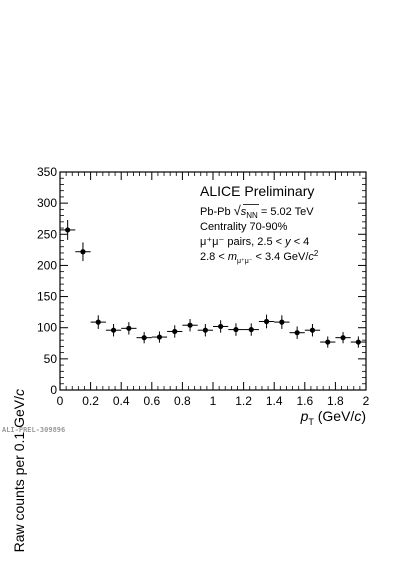  What do you see at coordinates (254, 242) in the screenshot?
I see `annotation-pair-selection: μ⁺μ⁻ pairs, 2.5 < y < 4` at bounding box center [254, 242].